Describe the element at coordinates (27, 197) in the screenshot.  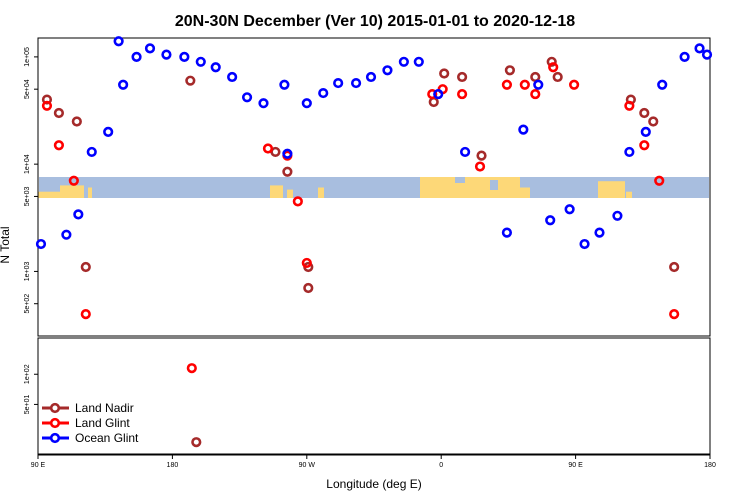
I see `y-tick-label: 5e+03` at that location.